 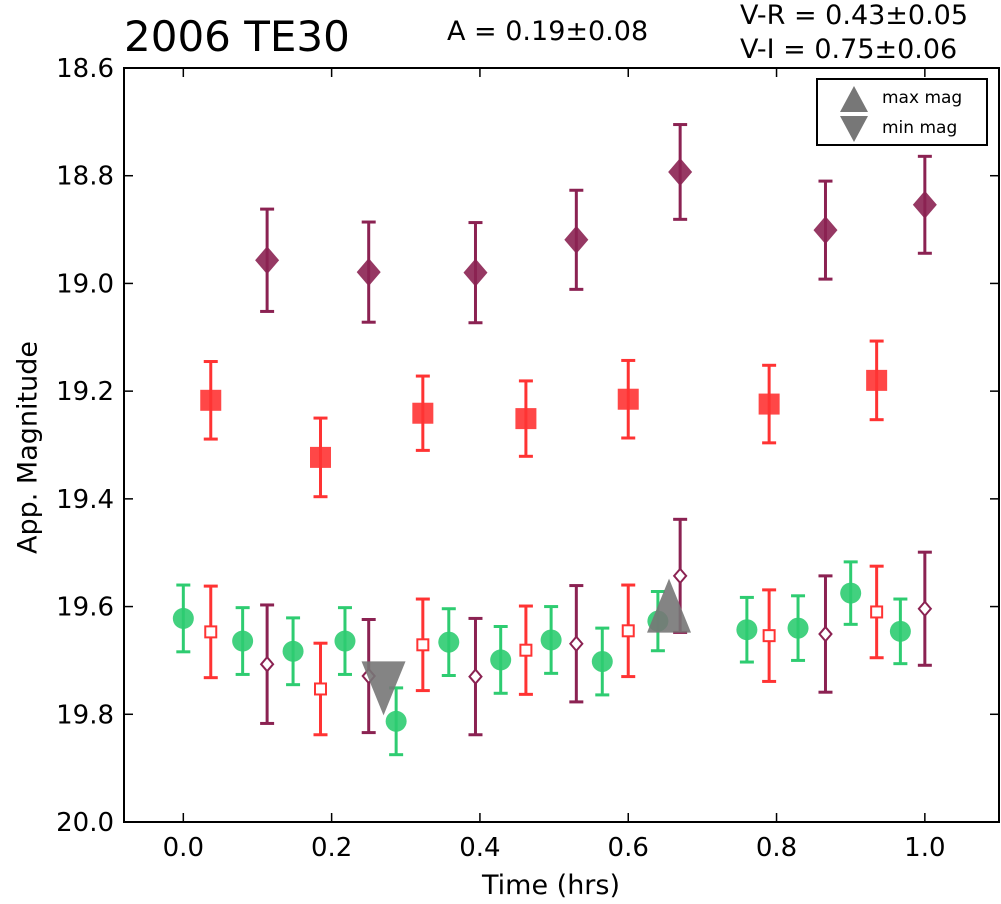 I want to click on x-tick-label: 0.6, so click(x=628, y=848).